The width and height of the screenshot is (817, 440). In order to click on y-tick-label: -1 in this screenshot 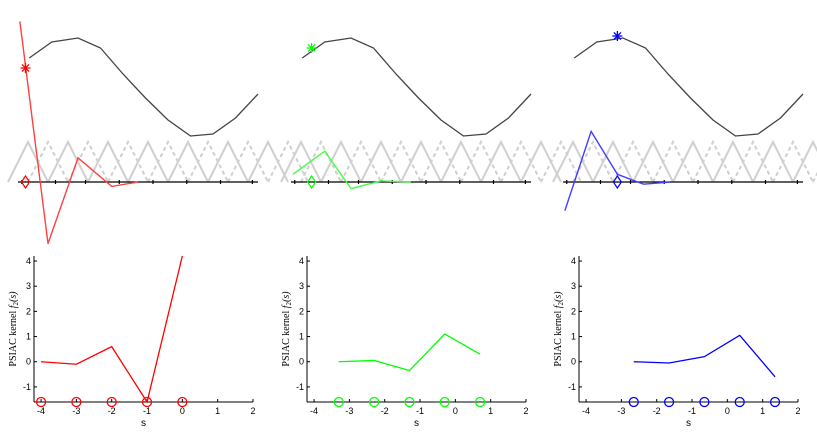, I will do `click(300, 387)`.